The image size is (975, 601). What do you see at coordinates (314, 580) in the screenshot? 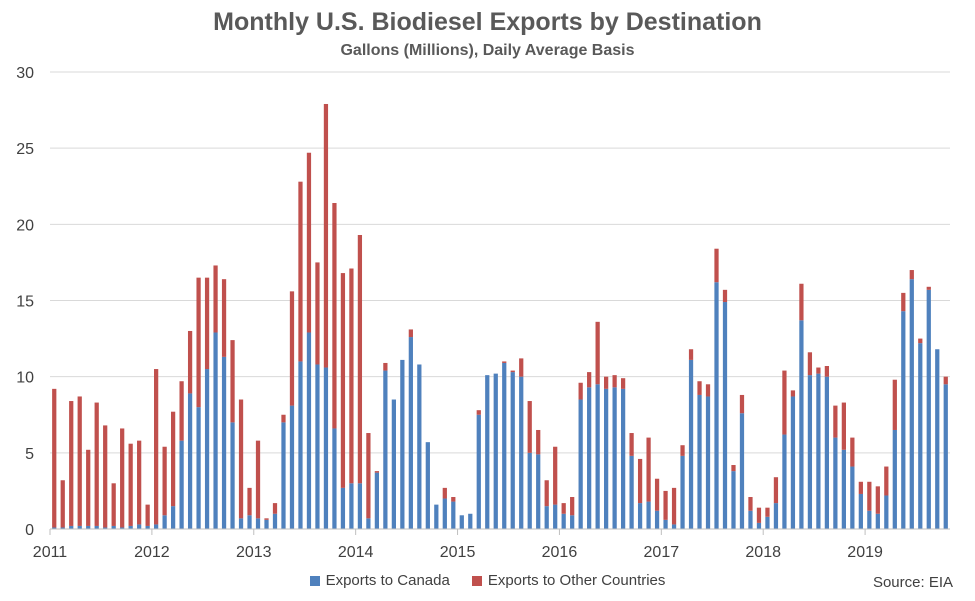
I see `legend-swatch-canada` at bounding box center [314, 580].